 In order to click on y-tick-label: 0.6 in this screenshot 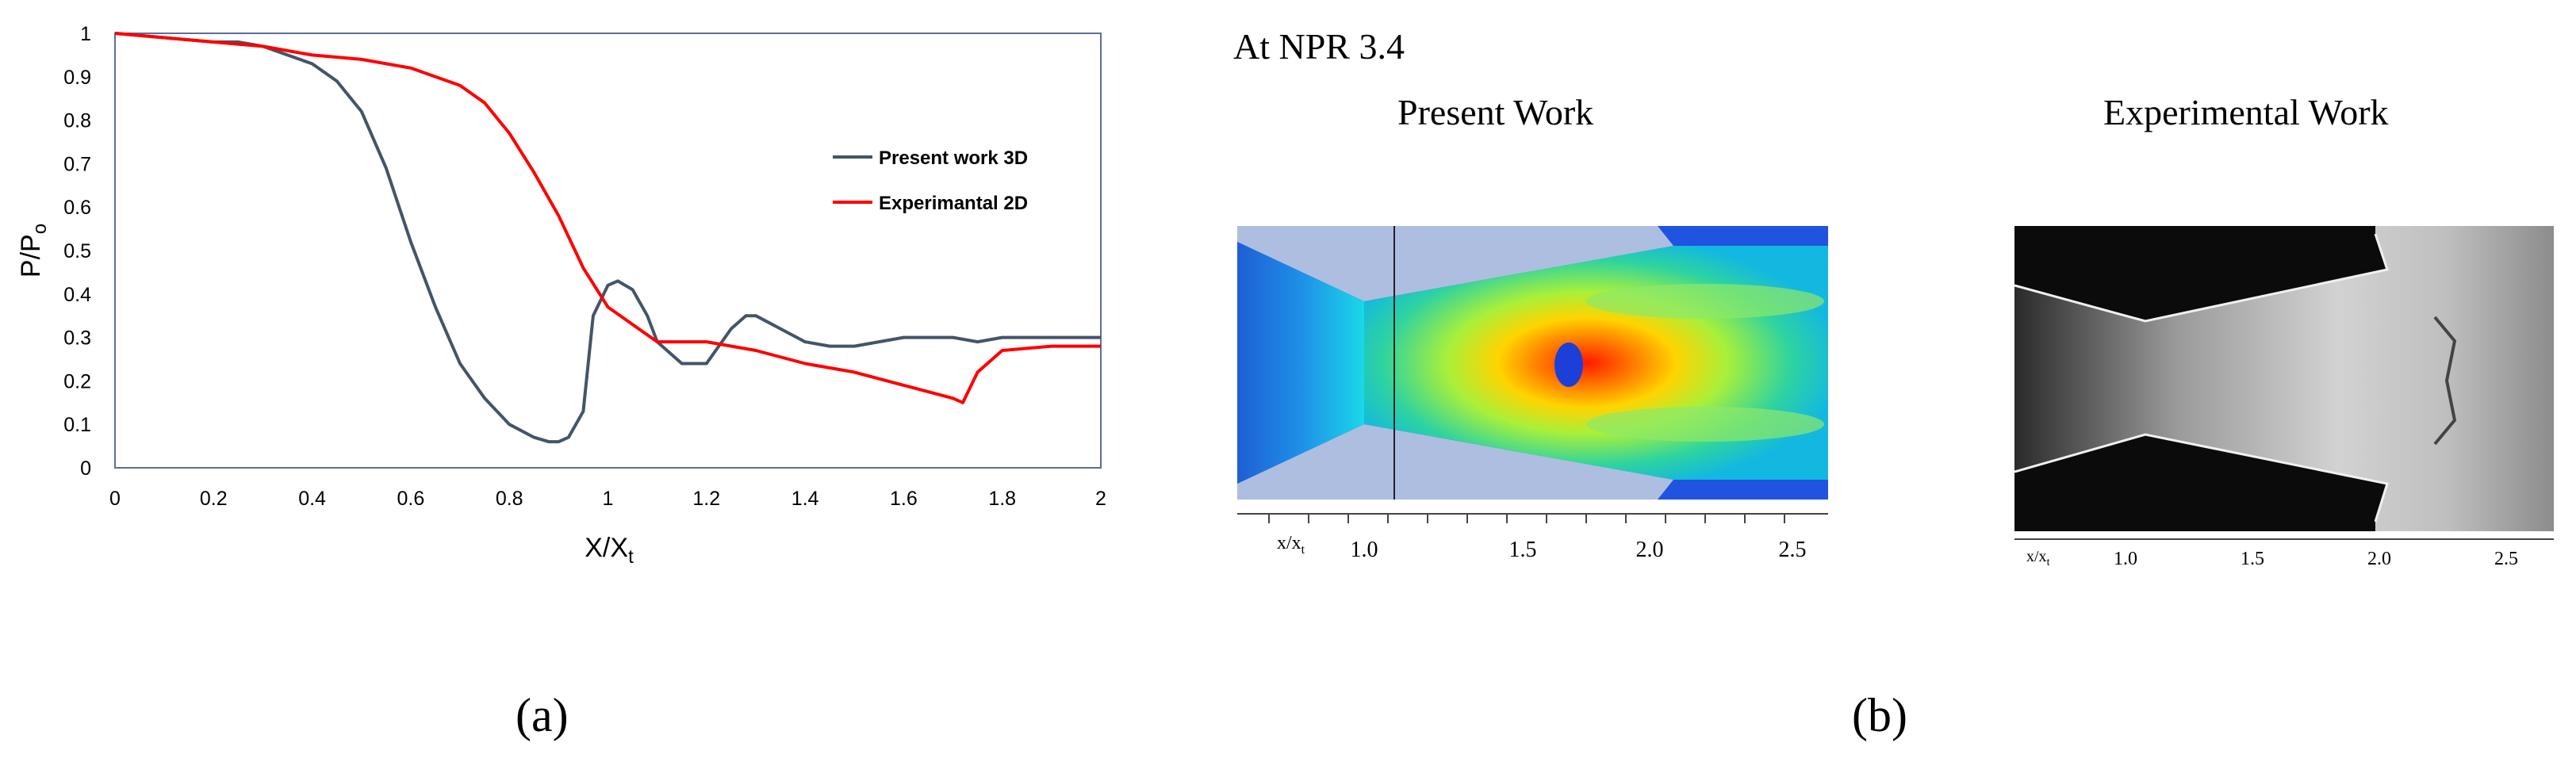, I will do `click(77, 208)`.